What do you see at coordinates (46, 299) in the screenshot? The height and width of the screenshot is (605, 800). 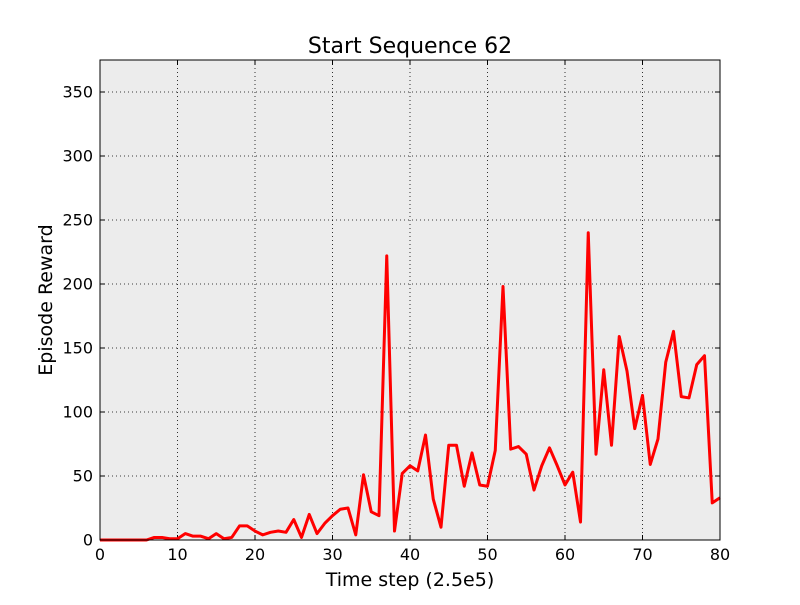 I see `y-axis-label: Episode Reward` at bounding box center [46, 299].